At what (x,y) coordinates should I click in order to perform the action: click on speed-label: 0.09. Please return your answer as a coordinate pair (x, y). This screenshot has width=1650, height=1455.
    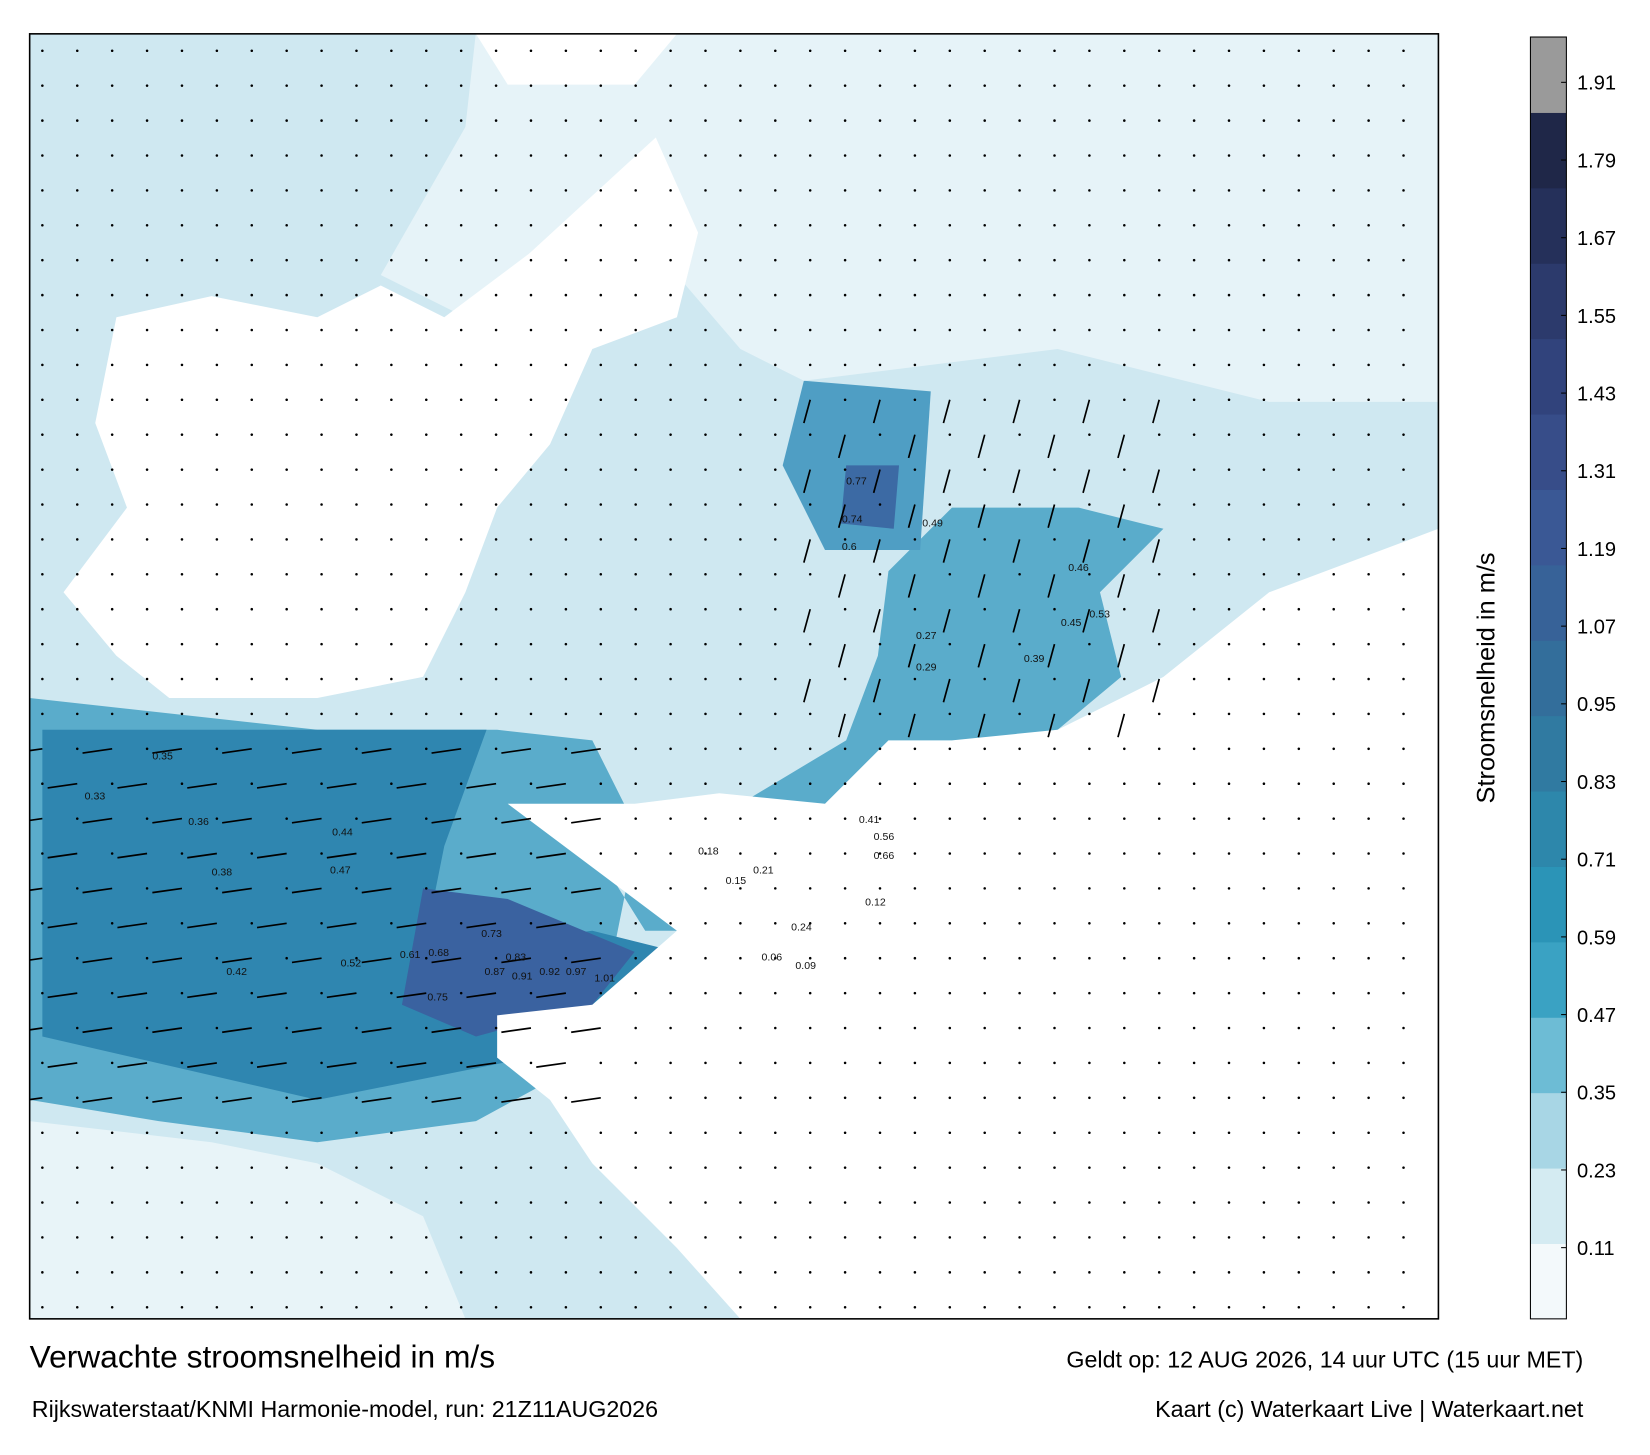
    Looking at the image, I should click on (805, 966).